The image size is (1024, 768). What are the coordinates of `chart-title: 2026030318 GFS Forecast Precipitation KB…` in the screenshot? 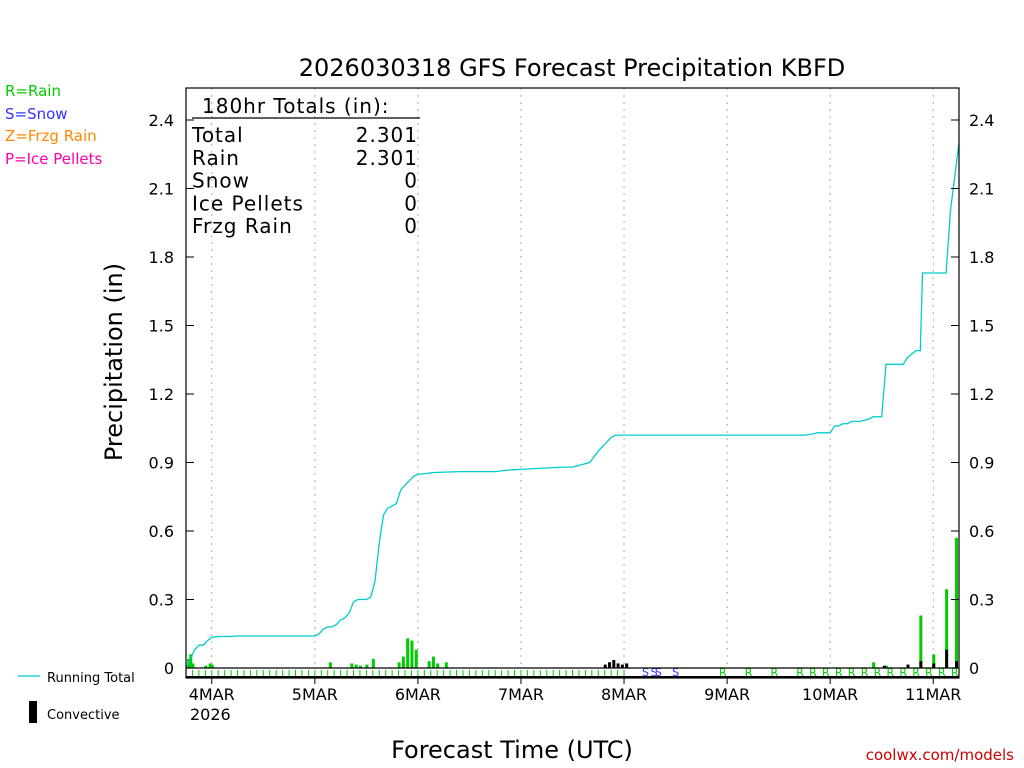 It's located at (572, 68).